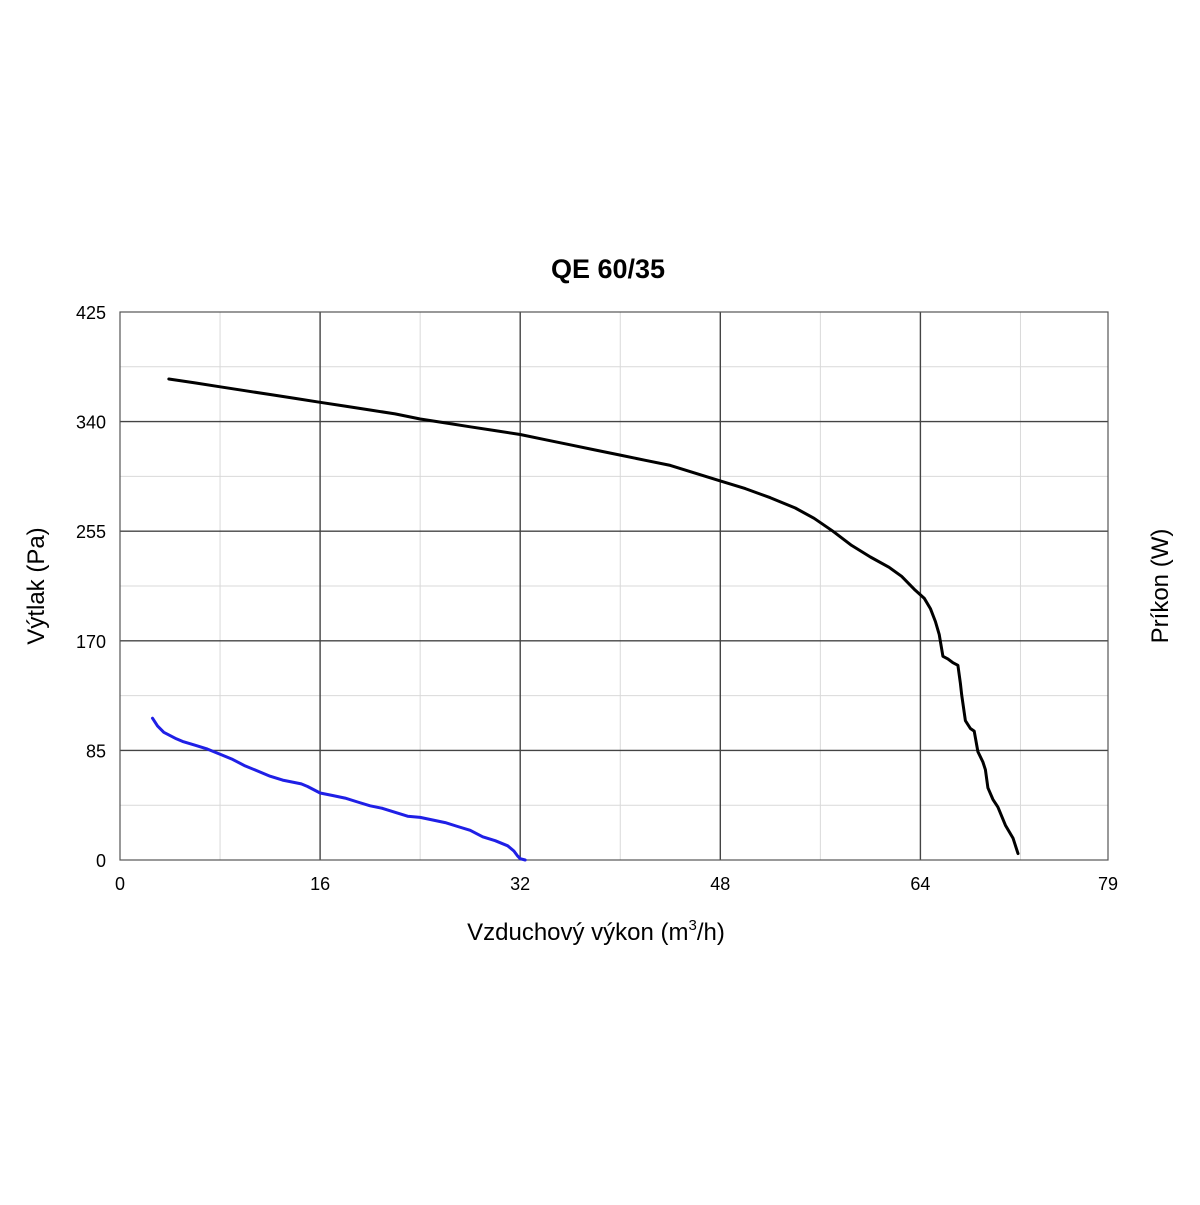  I want to click on y-tick-label: 85, so click(96, 751).